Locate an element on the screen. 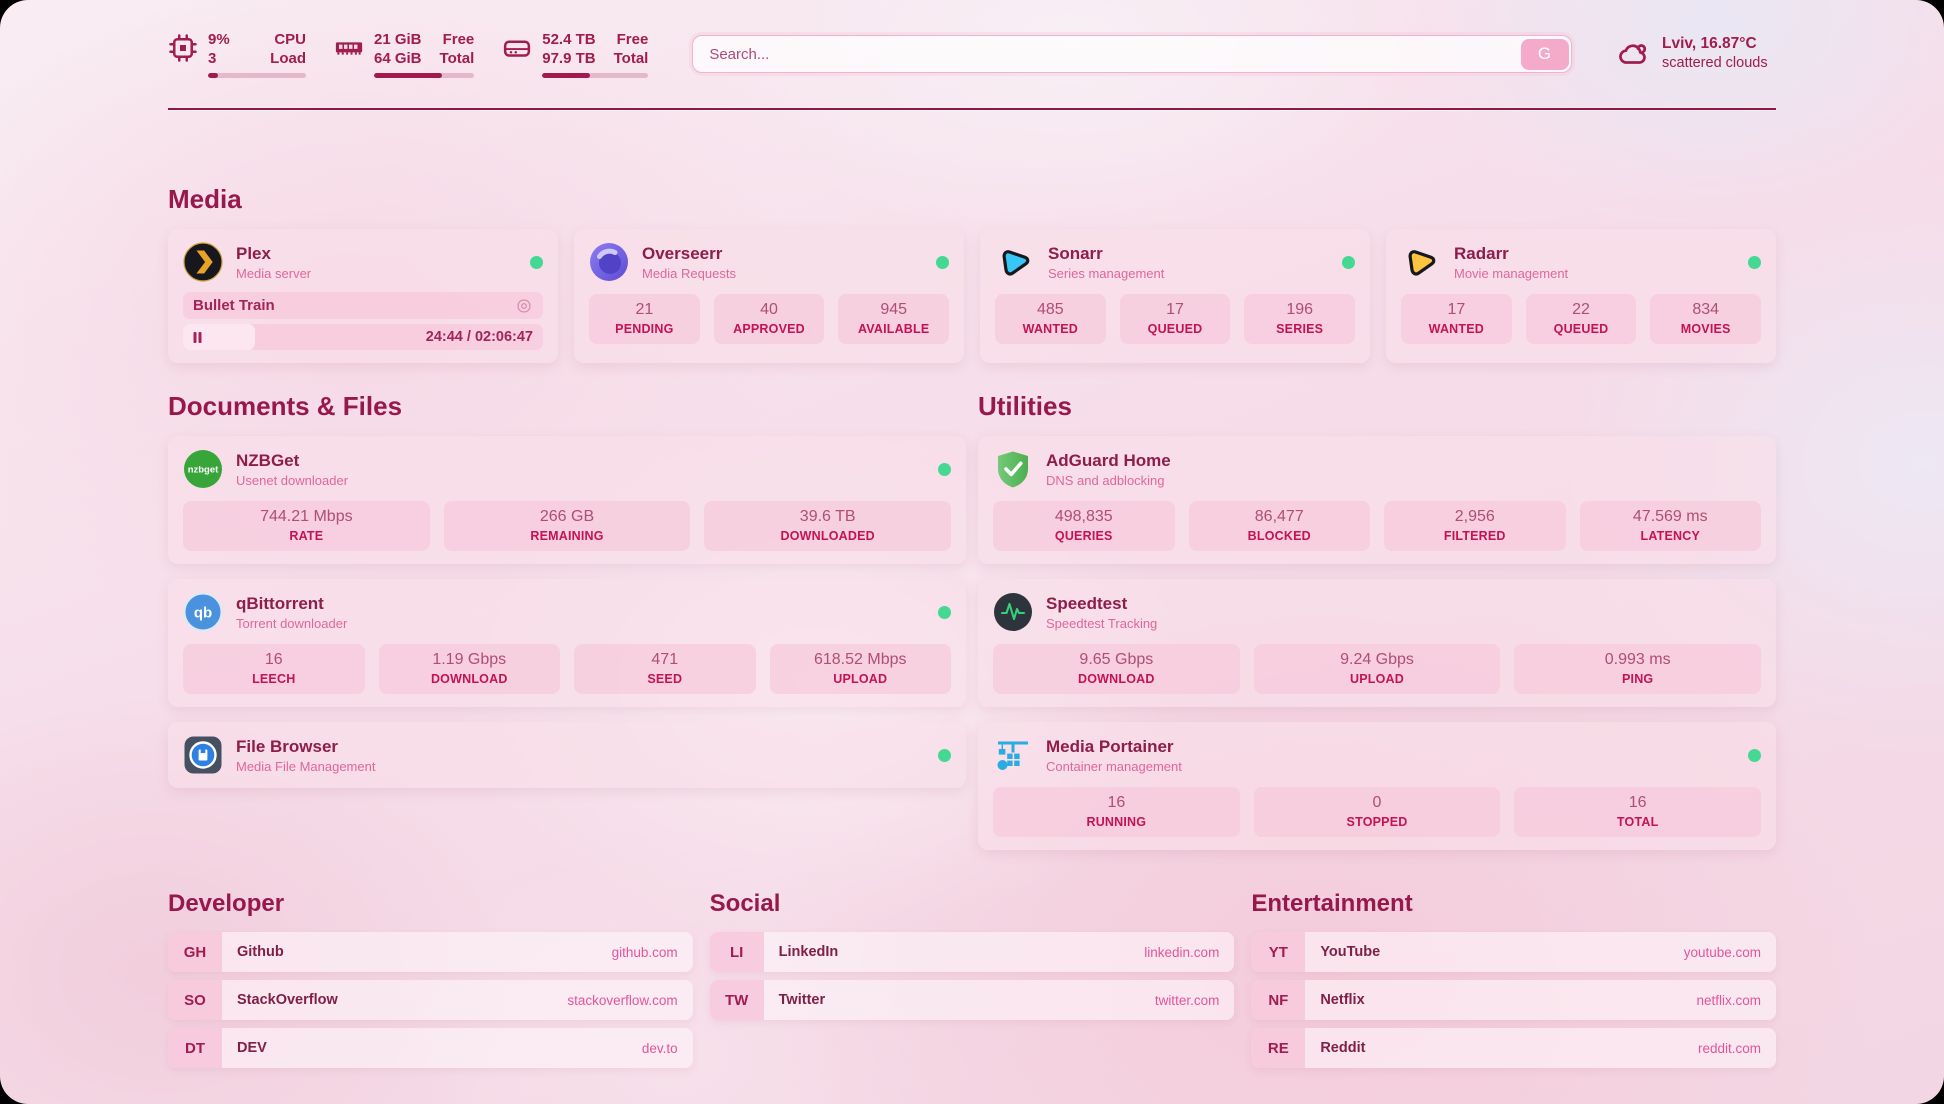  pause-icon is located at coordinates (197, 337).